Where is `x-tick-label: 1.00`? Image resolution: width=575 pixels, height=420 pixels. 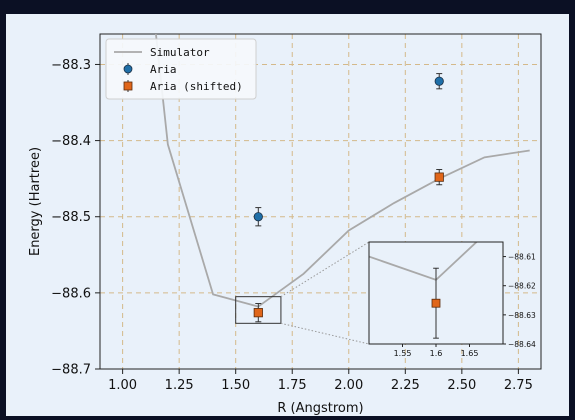 x-tick-label: 1.00 is located at coordinates (122, 385).